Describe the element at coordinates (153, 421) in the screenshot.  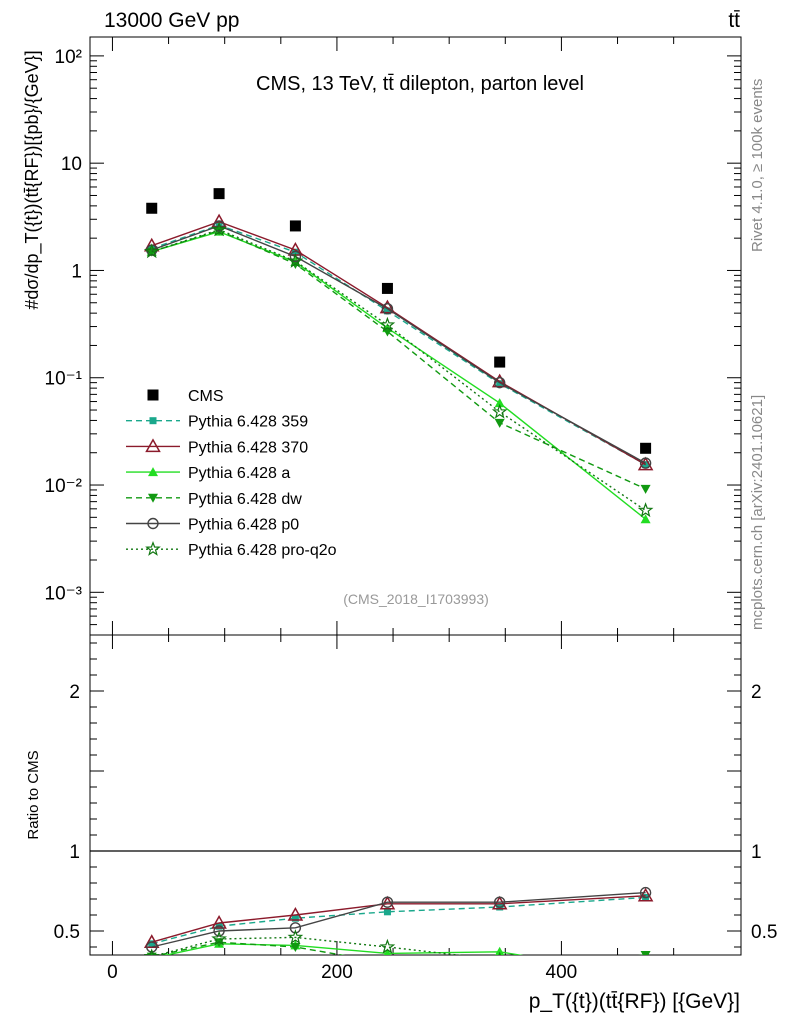
I see `legend-marker-p359` at that location.